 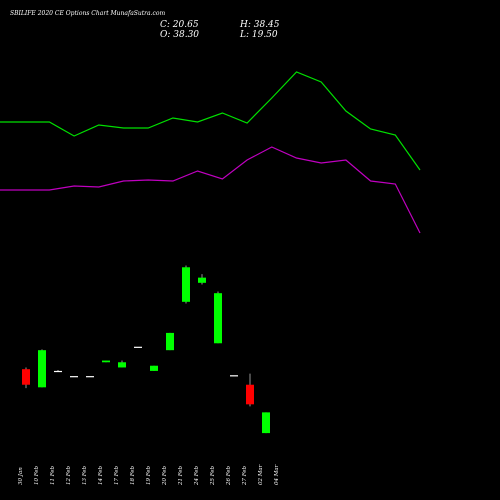 I want to click on high-value: H: 38.45, so click(x=259, y=25).